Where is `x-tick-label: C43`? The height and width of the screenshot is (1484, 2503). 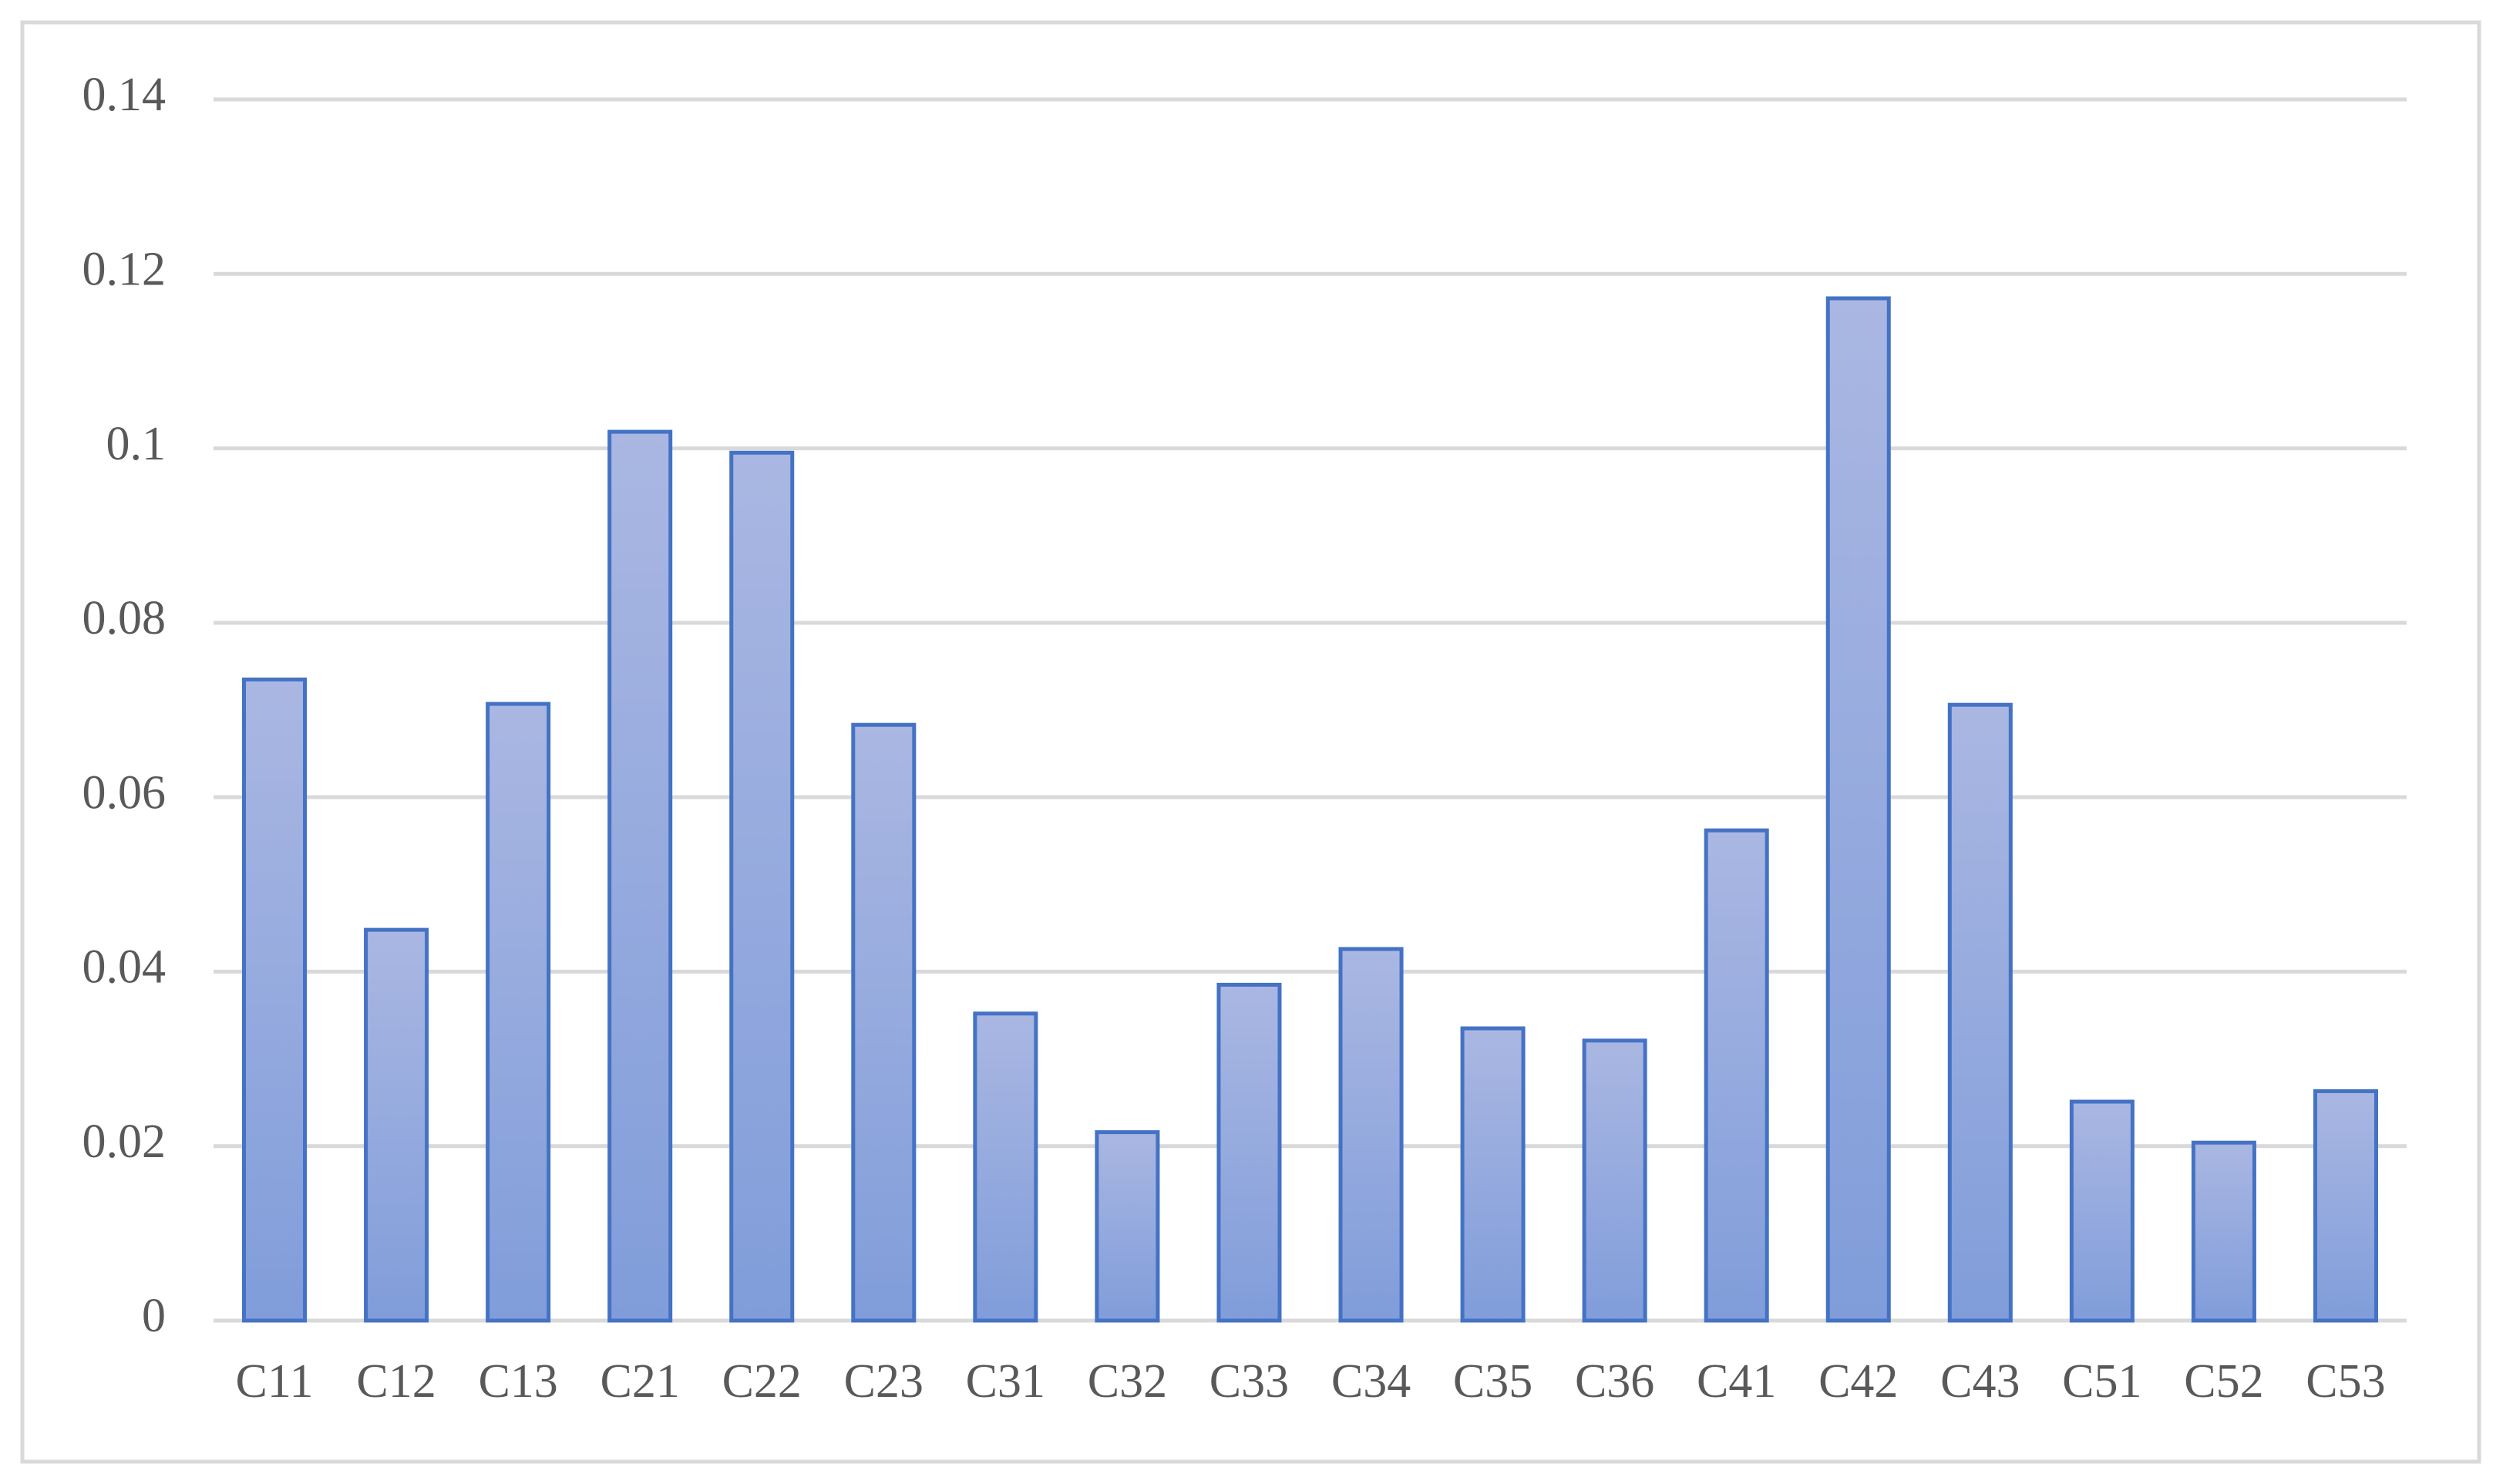 x-tick-label: C43 is located at coordinates (1980, 1381).